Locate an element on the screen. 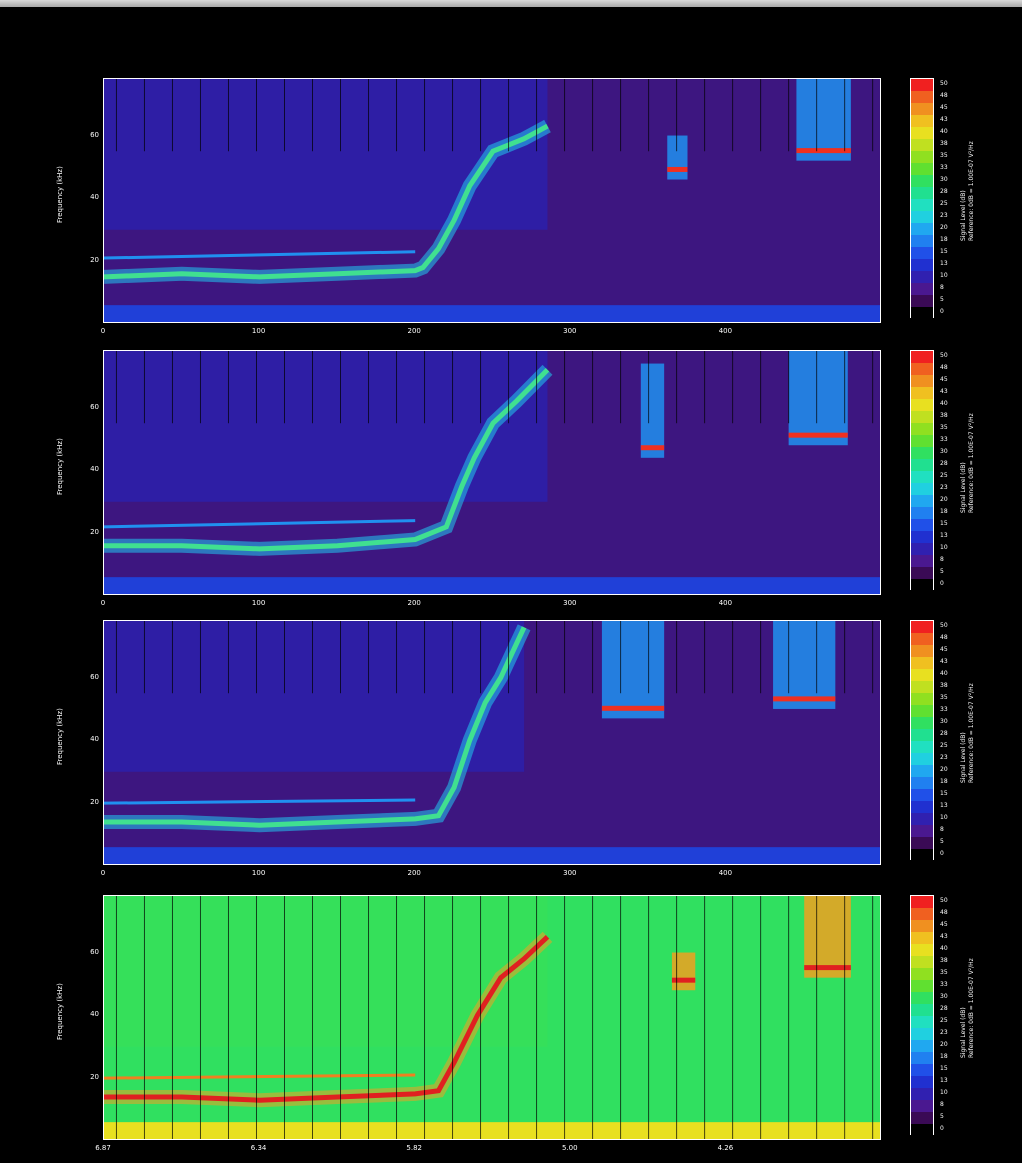 This screenshot has height=1163, width=1022. x-tick-label: 4.26 is located at coordinates (725, 1148).